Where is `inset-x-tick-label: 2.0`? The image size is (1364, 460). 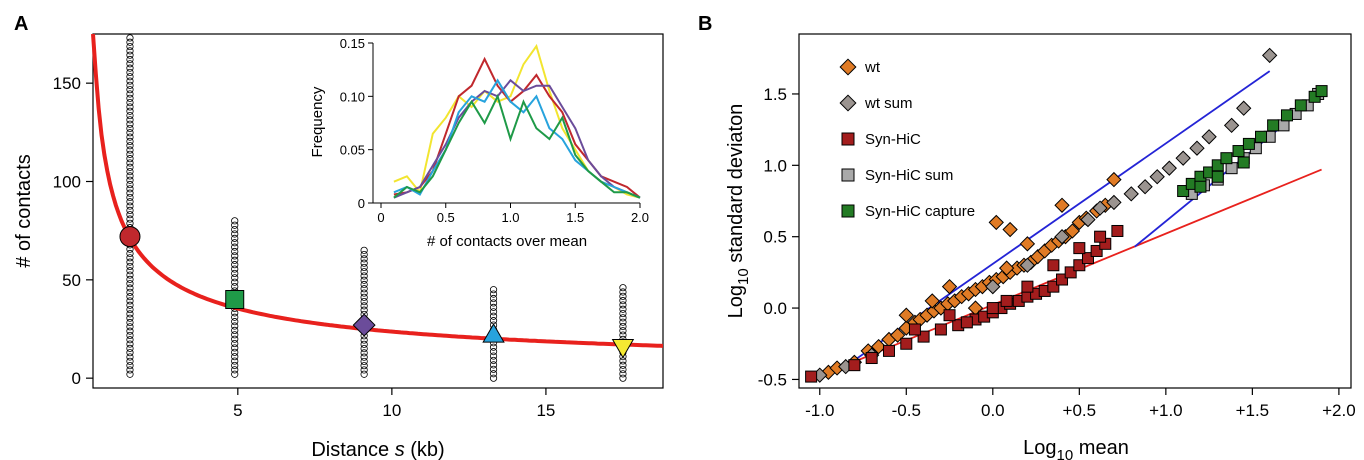 inset-x-tick-label: 2.0 is located at coordinates (640, 217).